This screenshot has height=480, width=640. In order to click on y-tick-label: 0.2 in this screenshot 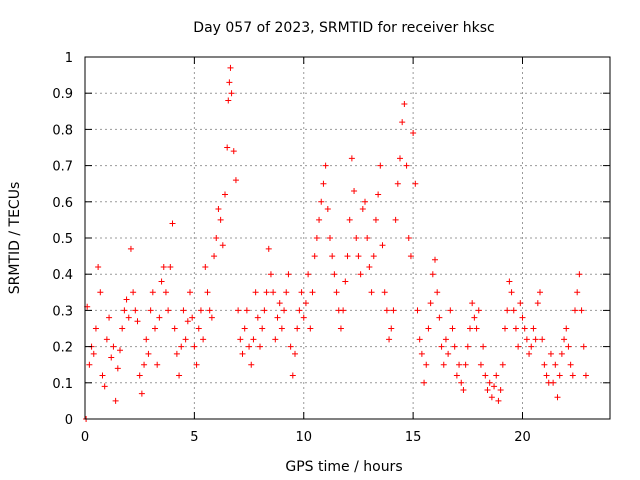, I will do `click(62, 348)`.